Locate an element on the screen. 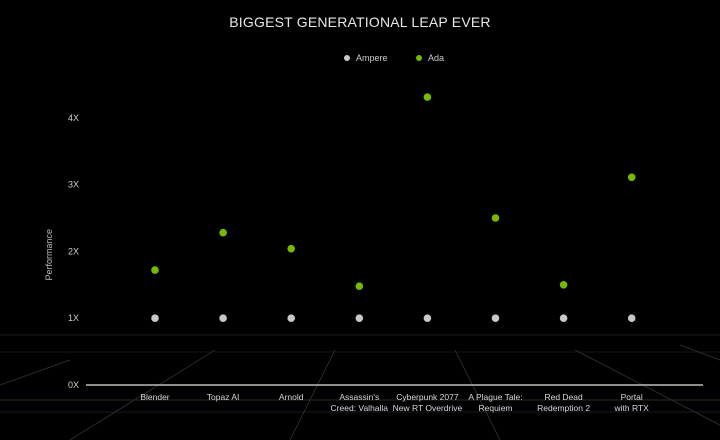 Image resolution: width=720 pixels, height=440 pixels. chart-title: BIGGEST GENERATIONAL LEAP EVER is located at coordinates (360, 22).